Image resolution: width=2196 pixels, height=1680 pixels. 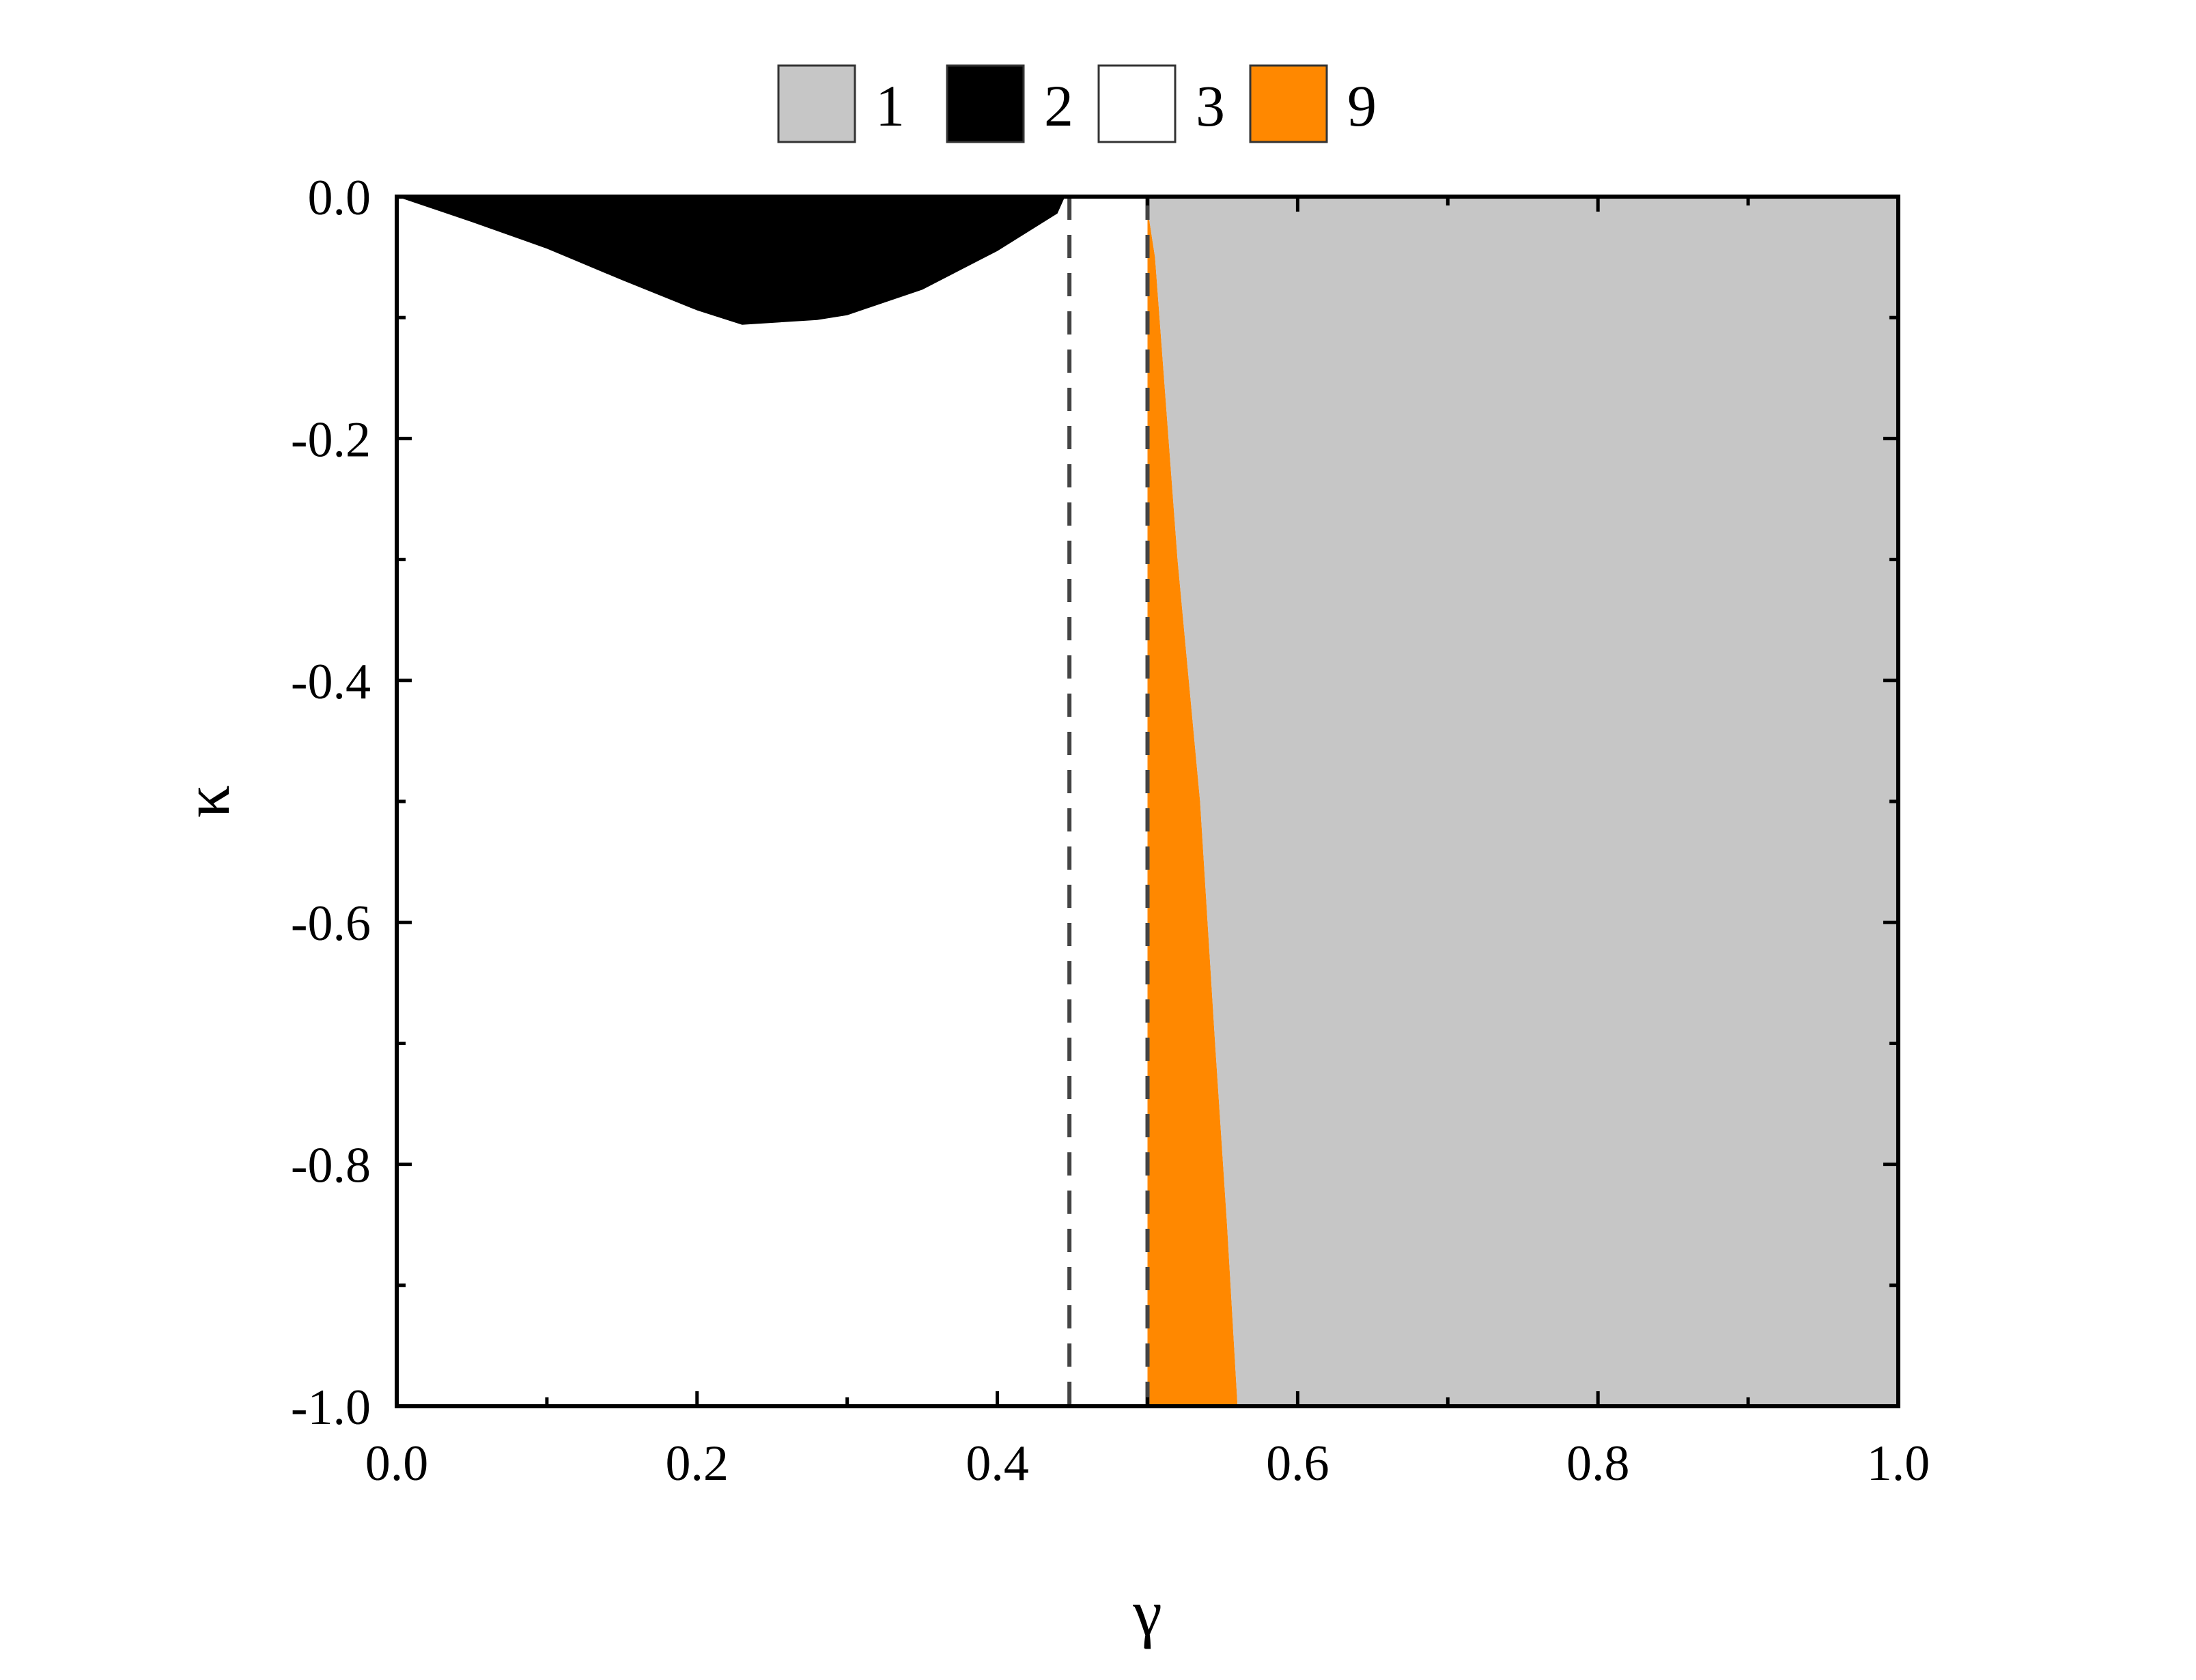 I want to click on x-tick-label: 0.4, so click(x=998, y=1464).